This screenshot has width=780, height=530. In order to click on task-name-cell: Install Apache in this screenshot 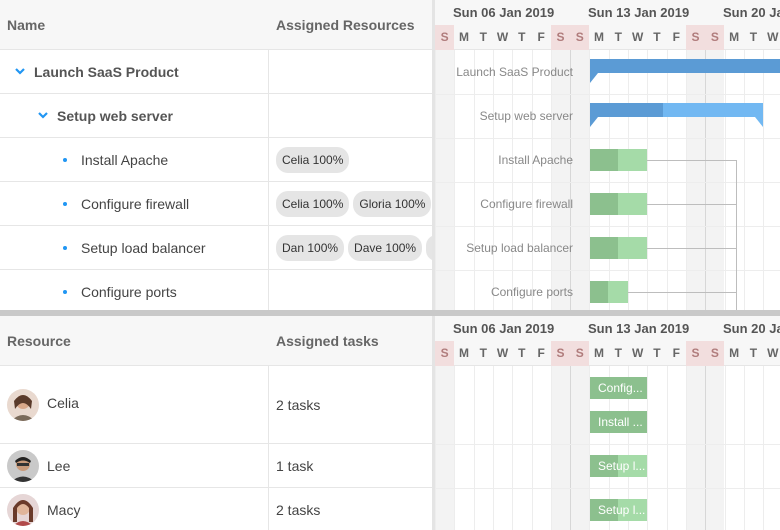, I will do `click(84, 159)`.